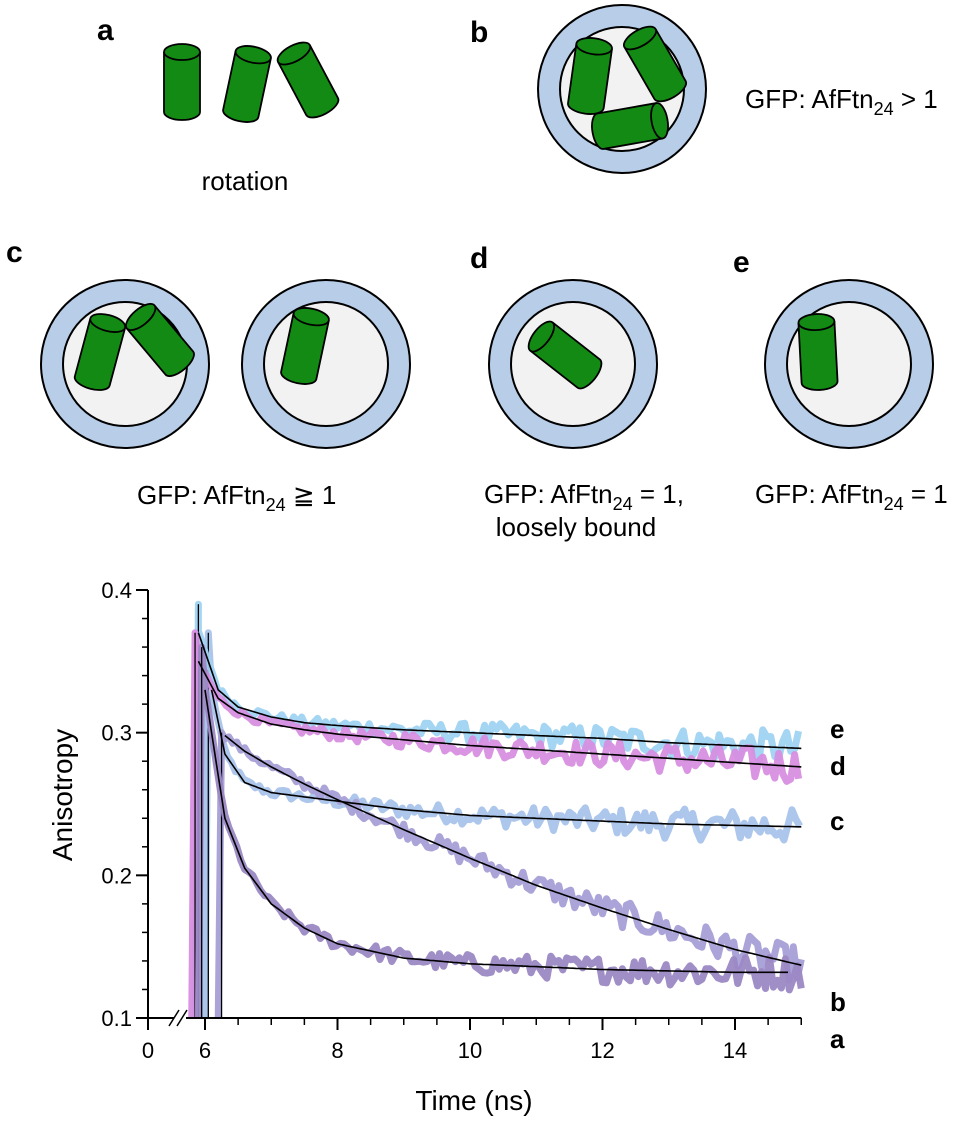 This screenshot has height=1122, width=975. I want to click on x-tick-label: 6, so click(205, 1050).